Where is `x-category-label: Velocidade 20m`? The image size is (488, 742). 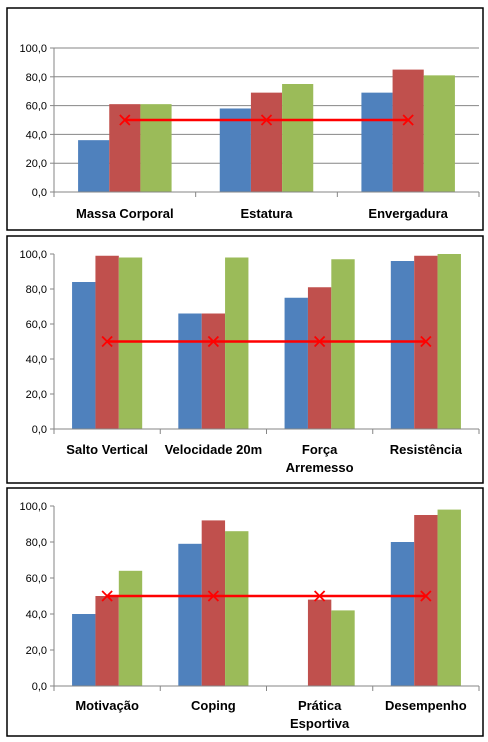 x-category-label: Velocidade 20m is located at coordinates (214, 449).